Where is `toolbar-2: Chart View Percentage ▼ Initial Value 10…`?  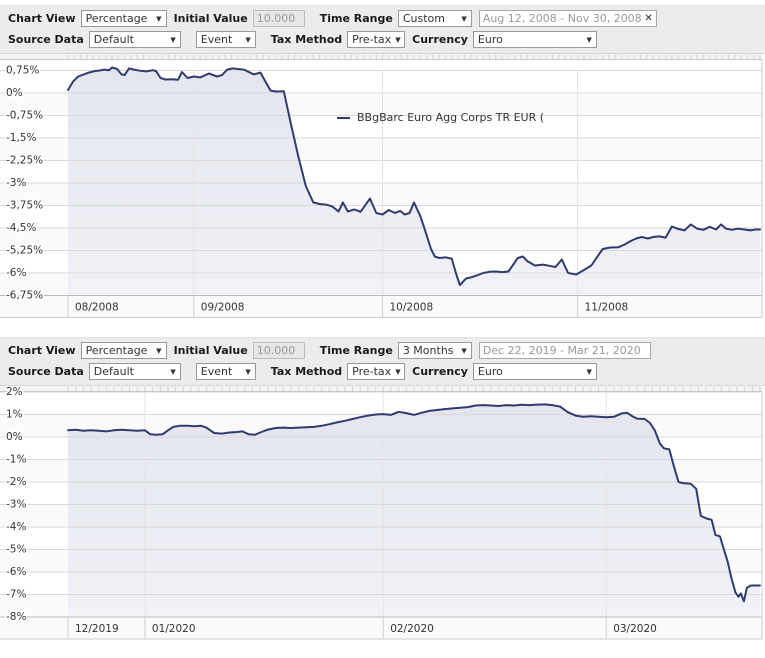
toolbar-2: Chart View Percentage ▼ Initial Value 10… is located at coordinates (382, 361).